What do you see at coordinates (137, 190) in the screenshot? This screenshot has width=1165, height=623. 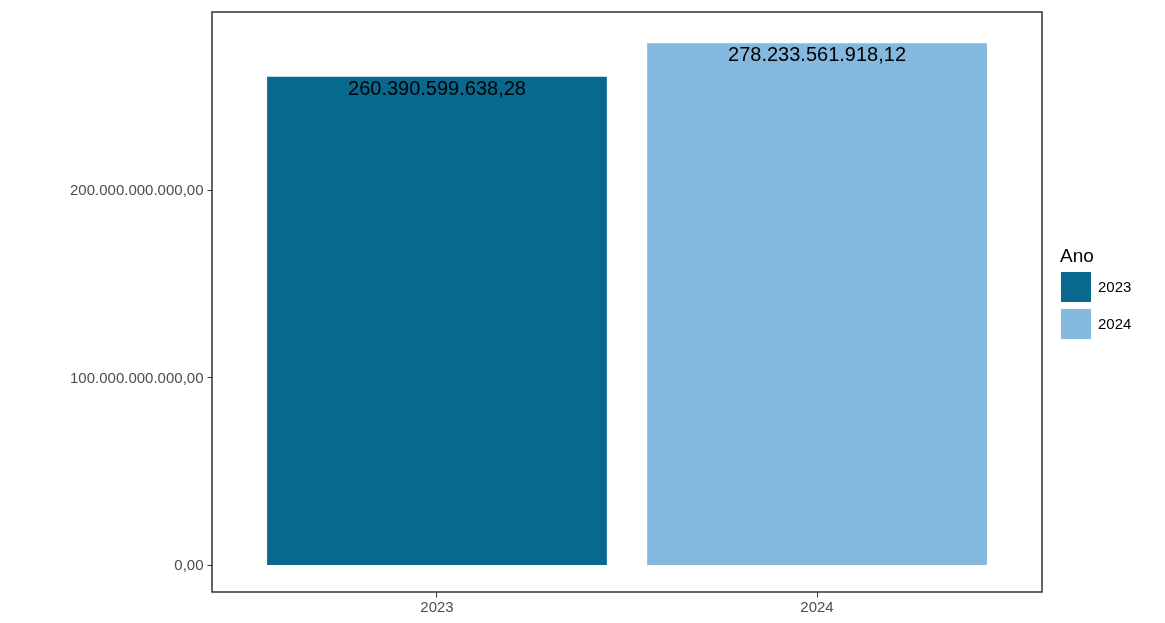 I see `y-tick-label: 200.000.000.000,00` at bounding box center [137, 190].